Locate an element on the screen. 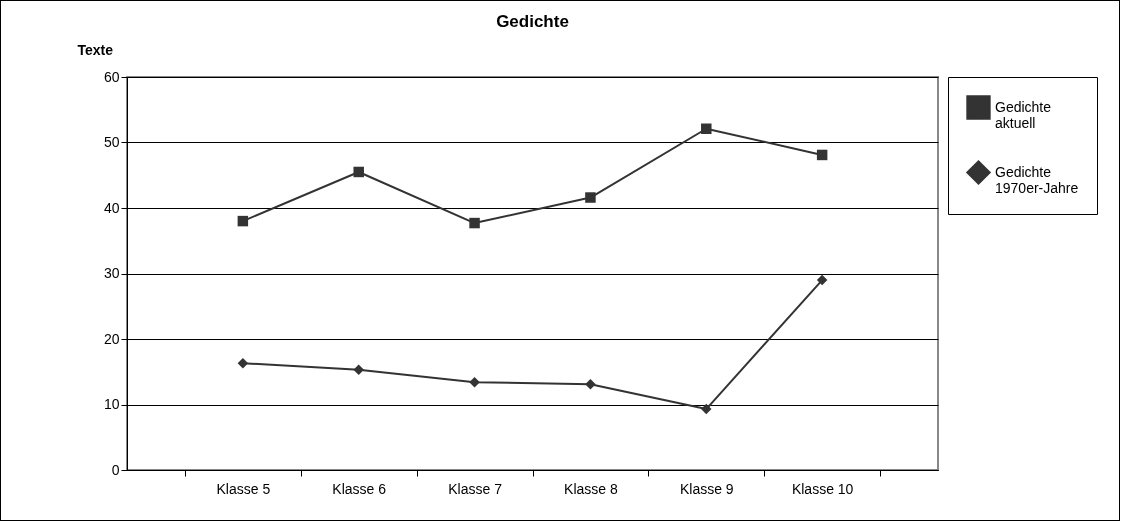  y-tick-label: 30 is located at coordinates (111, 273).